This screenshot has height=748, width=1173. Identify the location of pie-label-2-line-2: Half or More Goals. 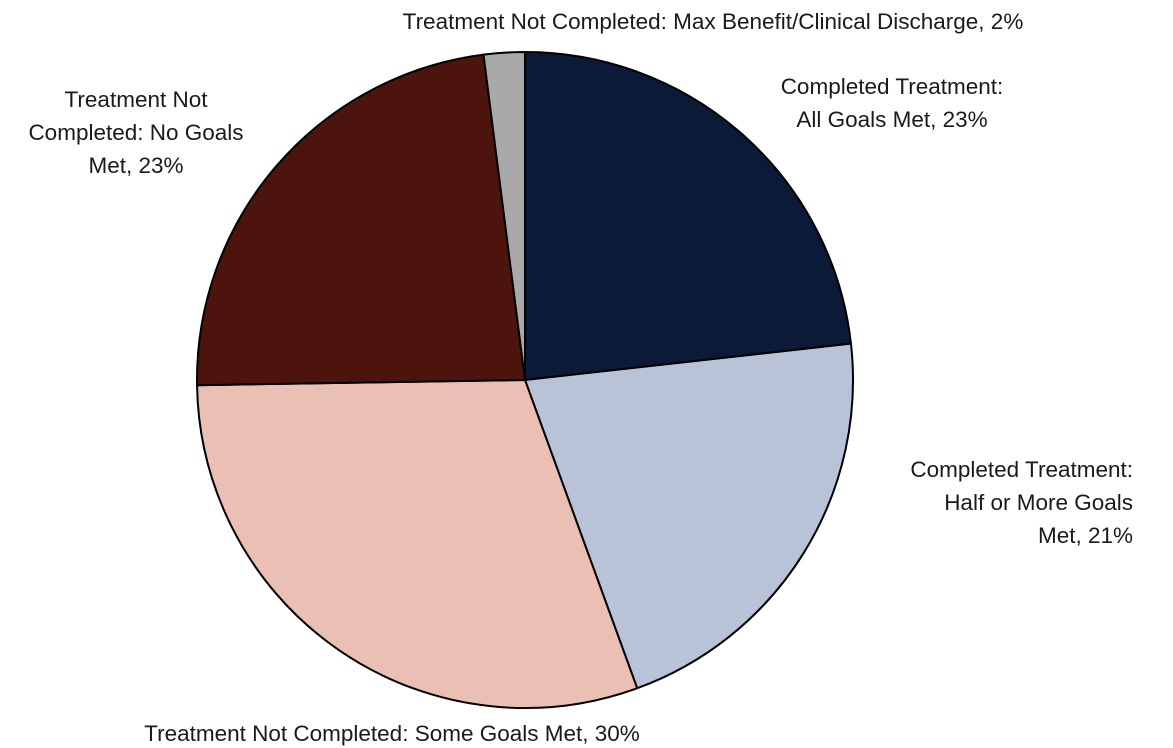
(1038, 502).